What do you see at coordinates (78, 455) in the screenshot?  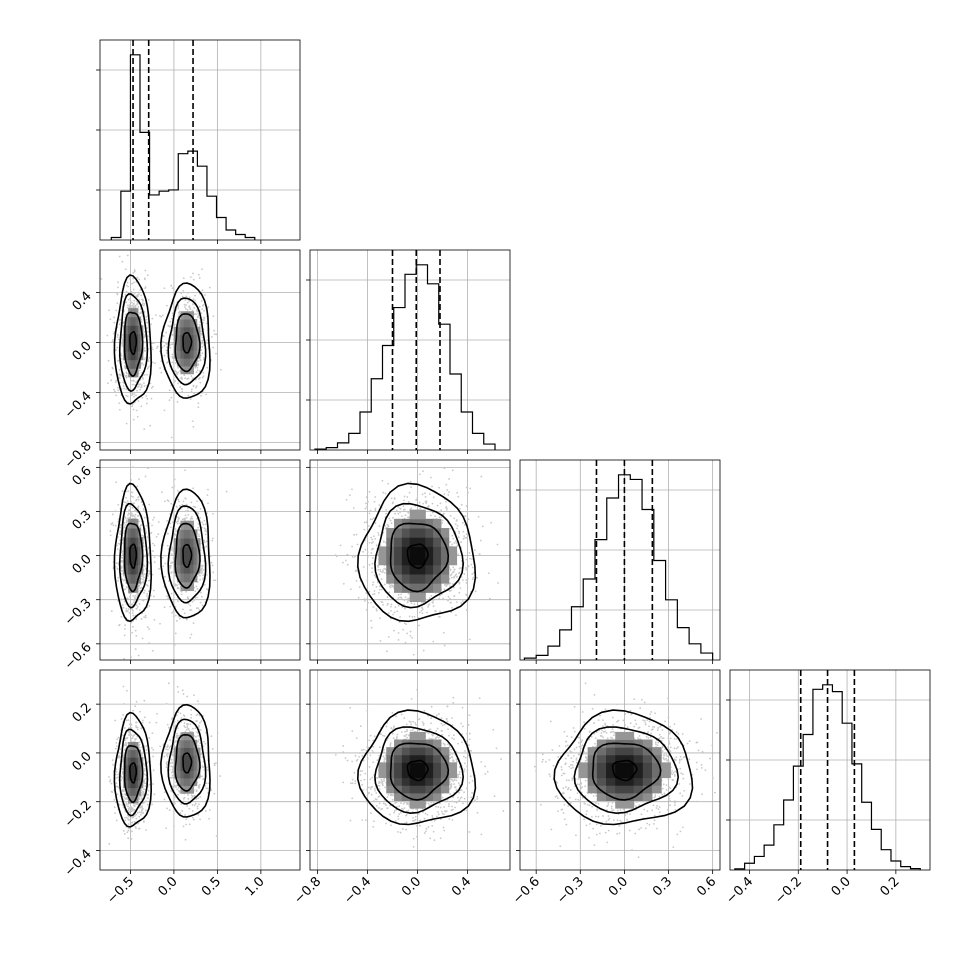 I see `tick-label-y: −0.8` at bounding box center [78, 455].